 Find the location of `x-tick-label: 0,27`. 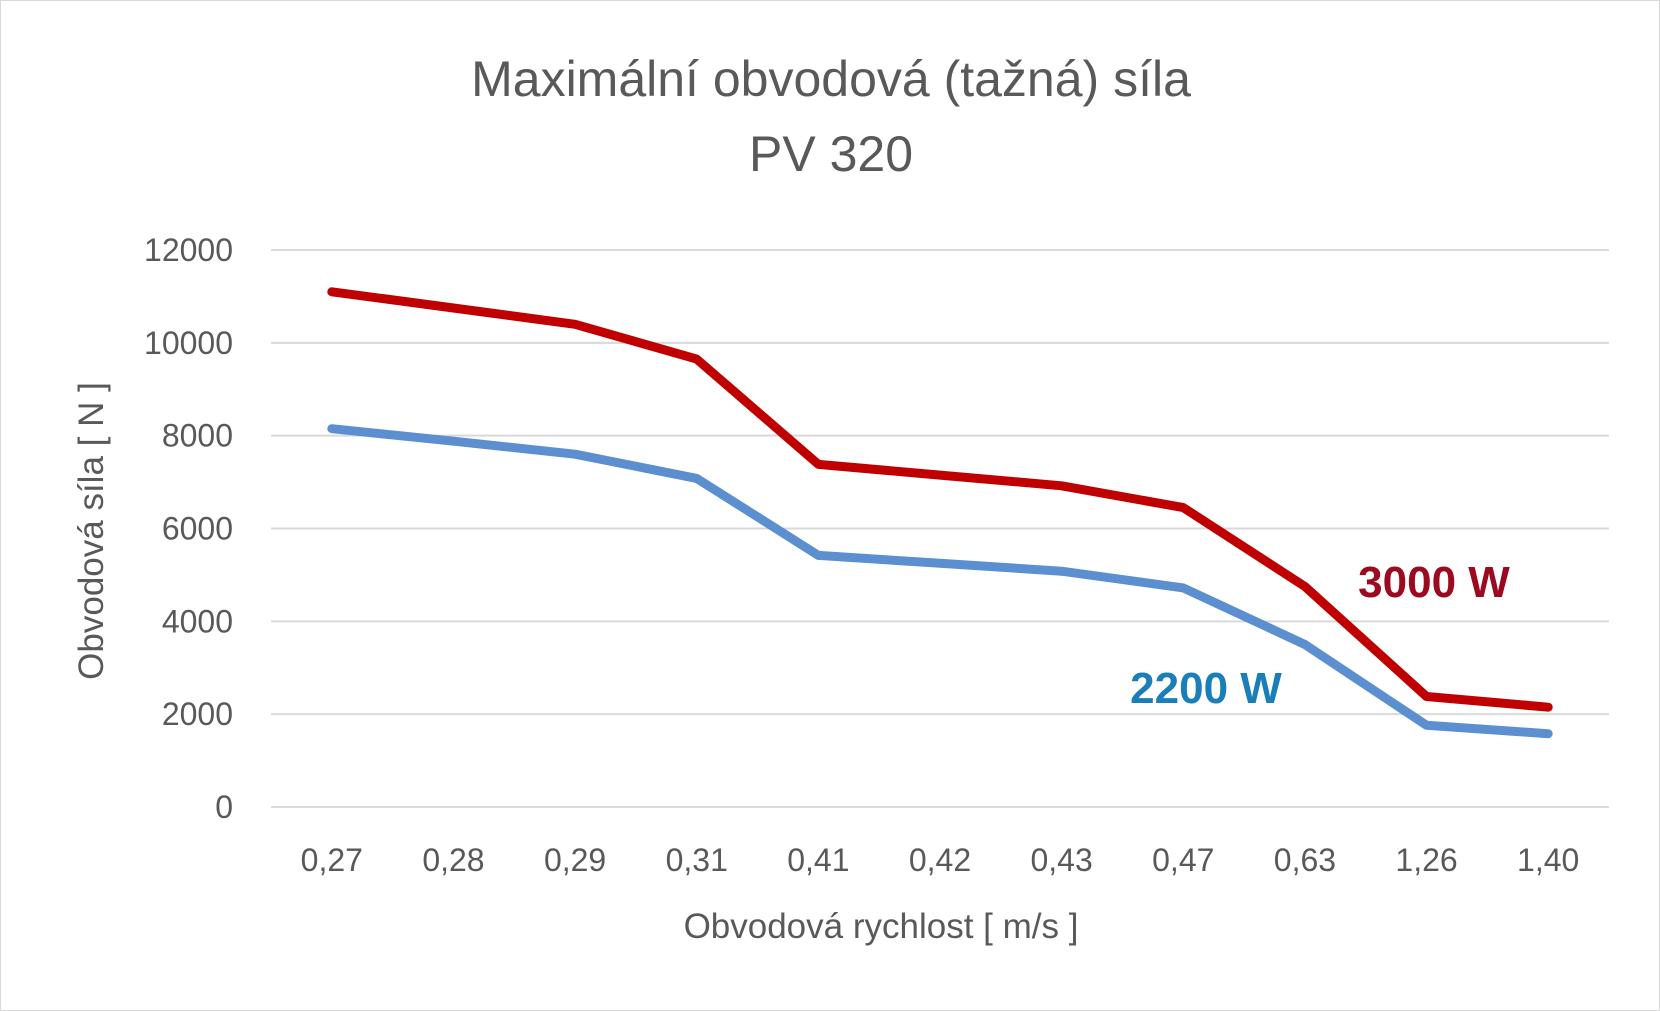

x-tick-label: 0,27 is located at coordinates (332, 860).